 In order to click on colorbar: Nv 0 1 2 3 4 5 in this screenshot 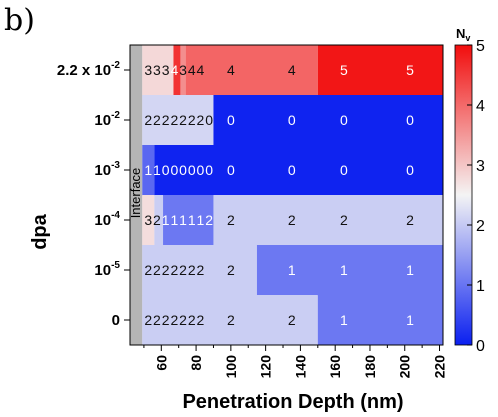, I will do `click(469, 190)`.